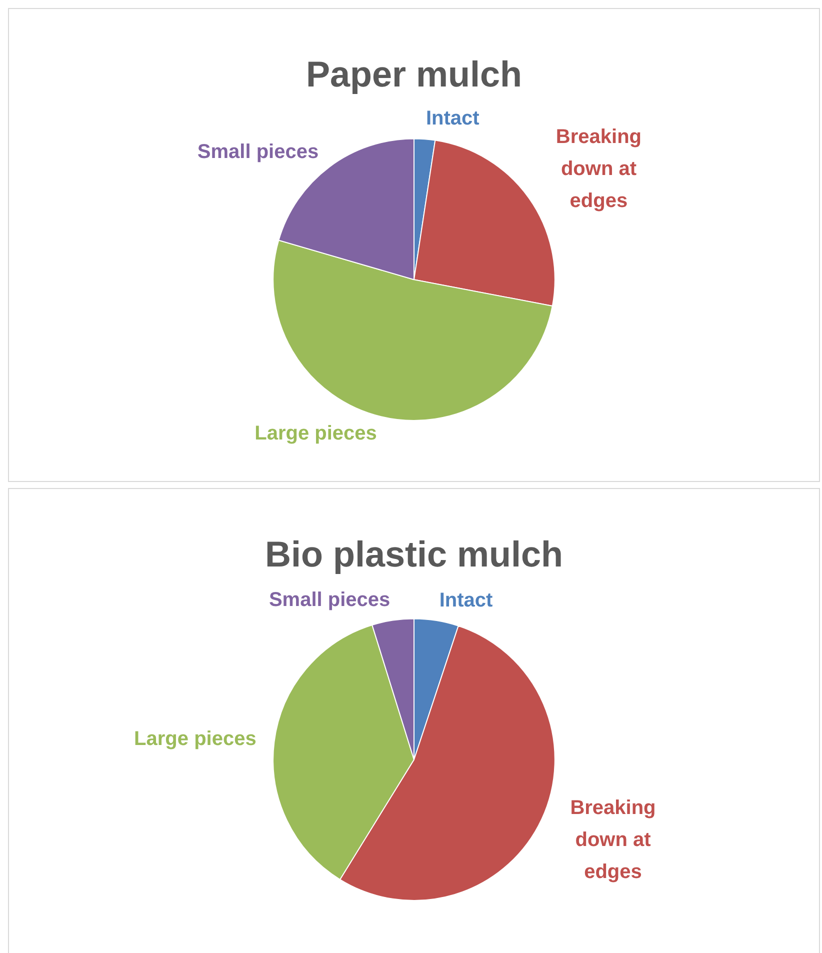  Describe the element at coordinates (414, 554) in the screenshot. I see `chart-title: Bio plastic mulch` at that location.